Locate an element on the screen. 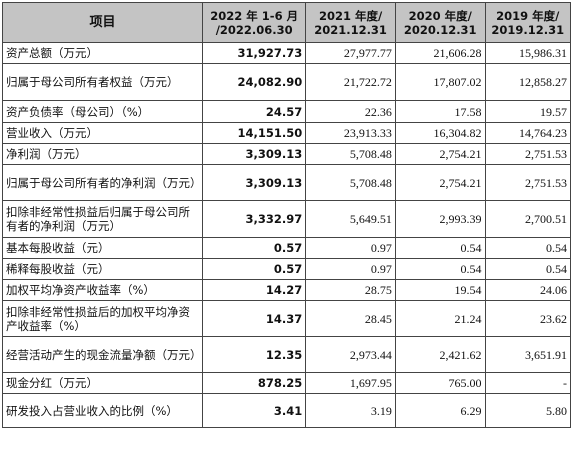 This screenshot has width=575, height=455. value-2020: 6.29 is located at coordinates (440, 410).